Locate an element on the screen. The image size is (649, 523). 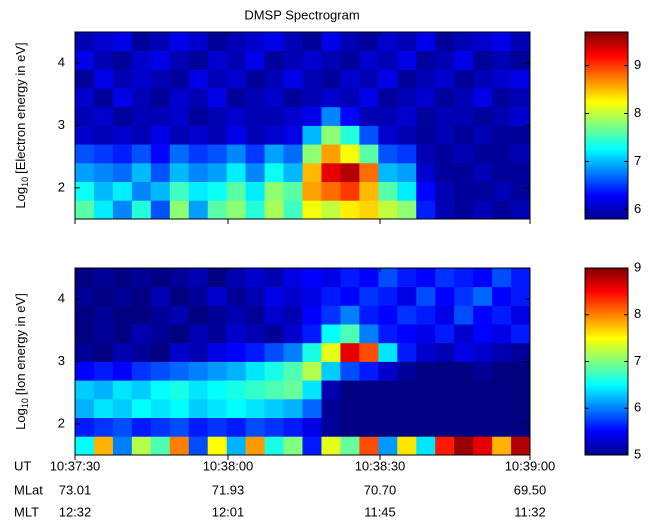
ephemeris-value: 10:38:00 is located at coordinates (228, 465).